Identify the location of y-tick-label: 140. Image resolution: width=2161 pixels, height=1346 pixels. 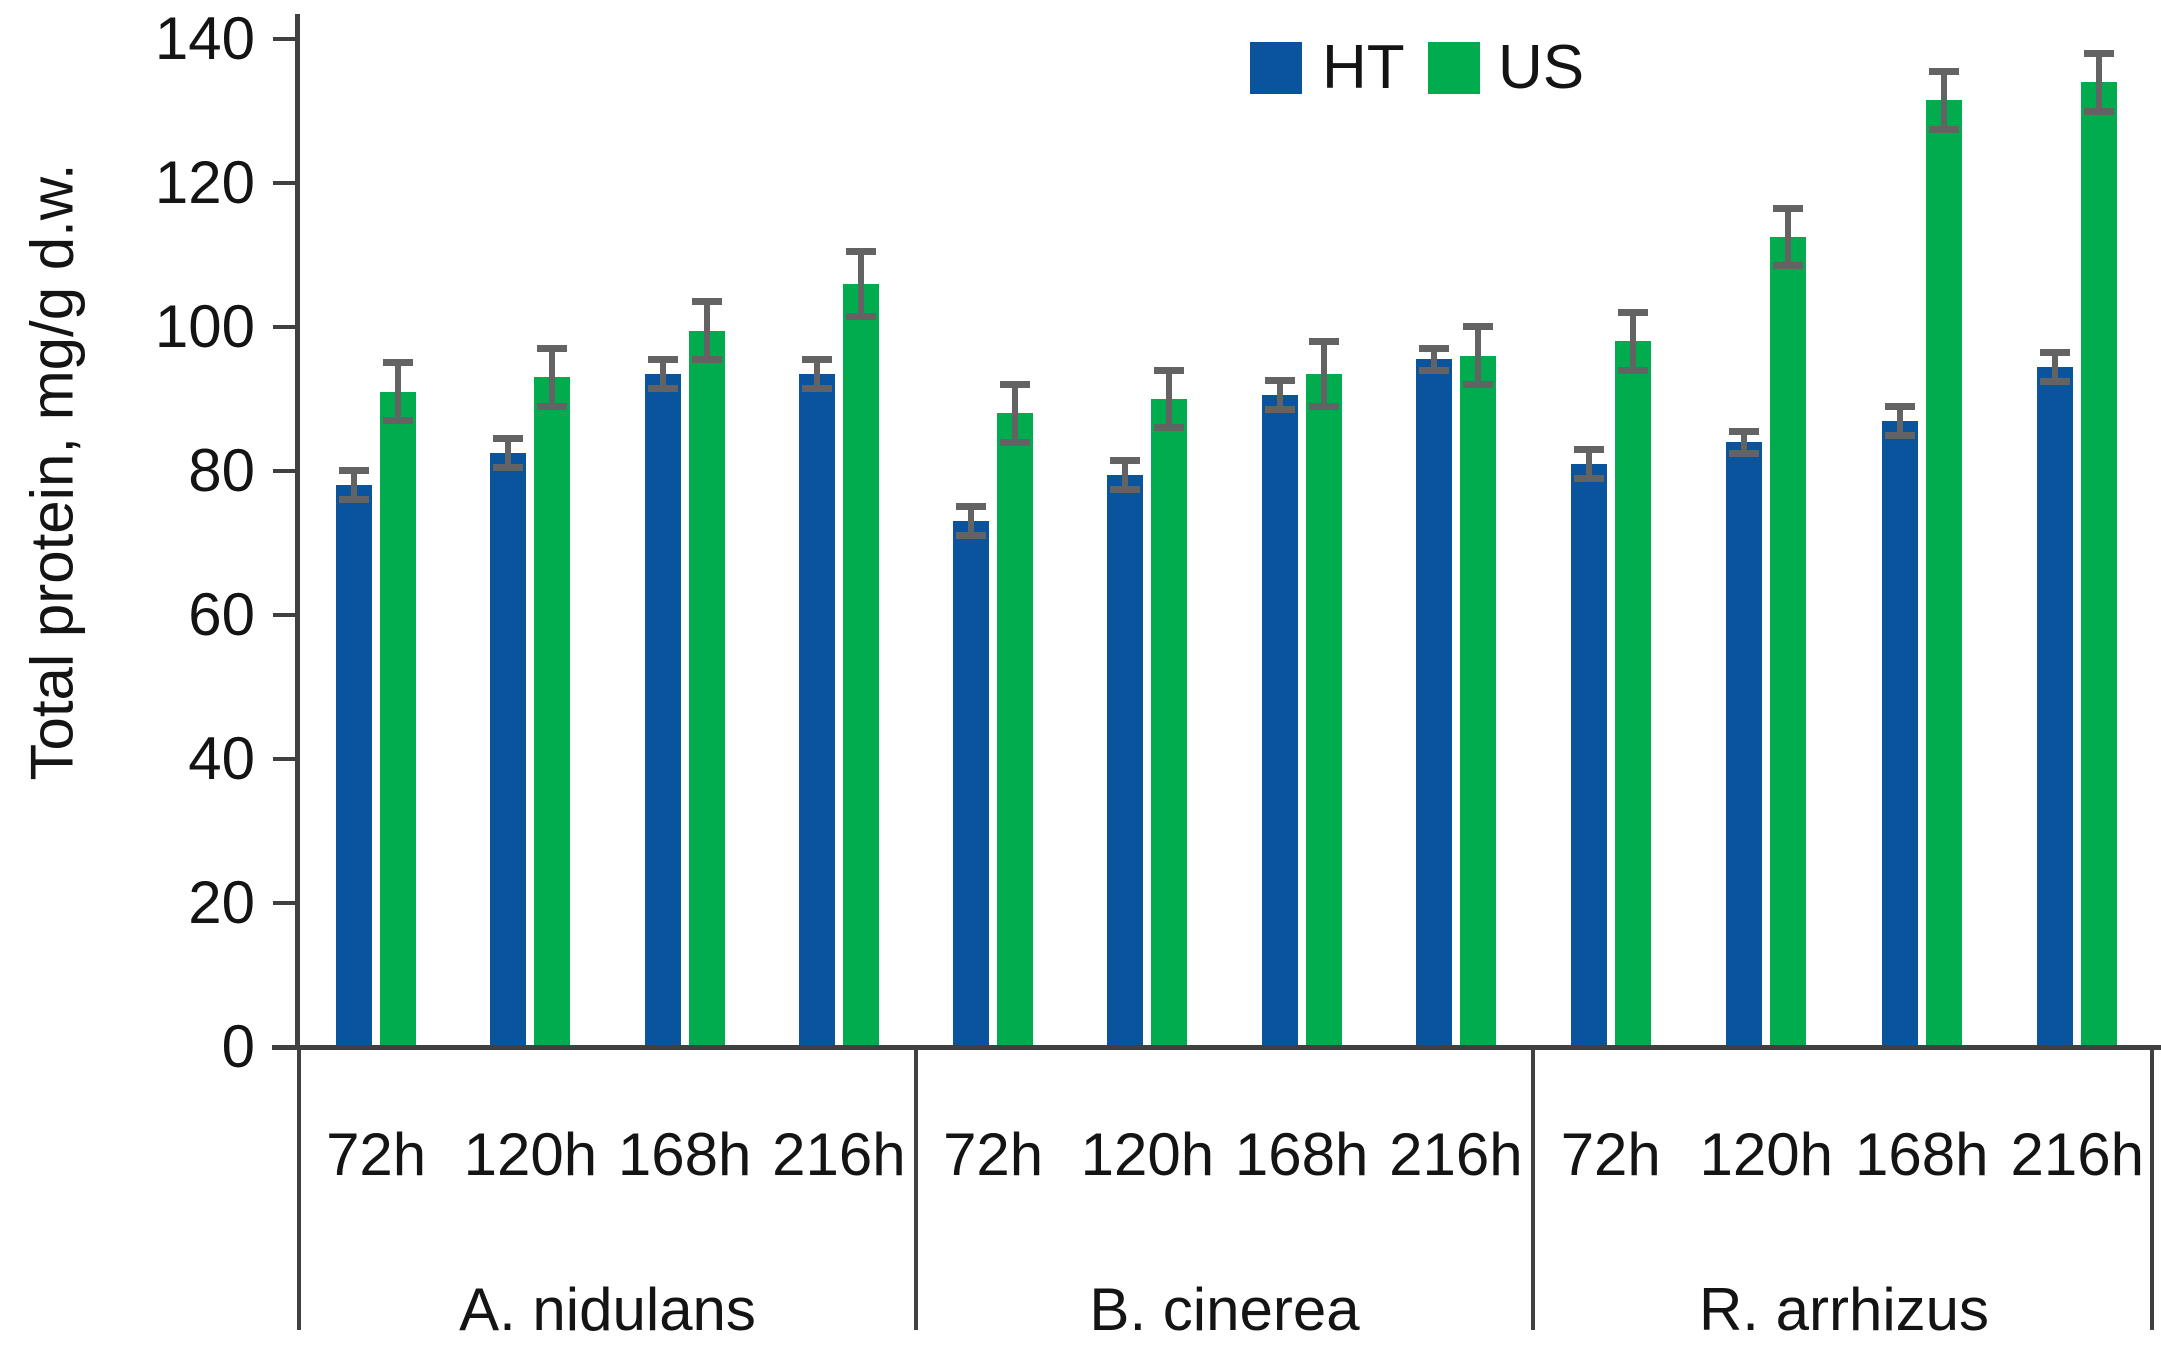
(204, 38).